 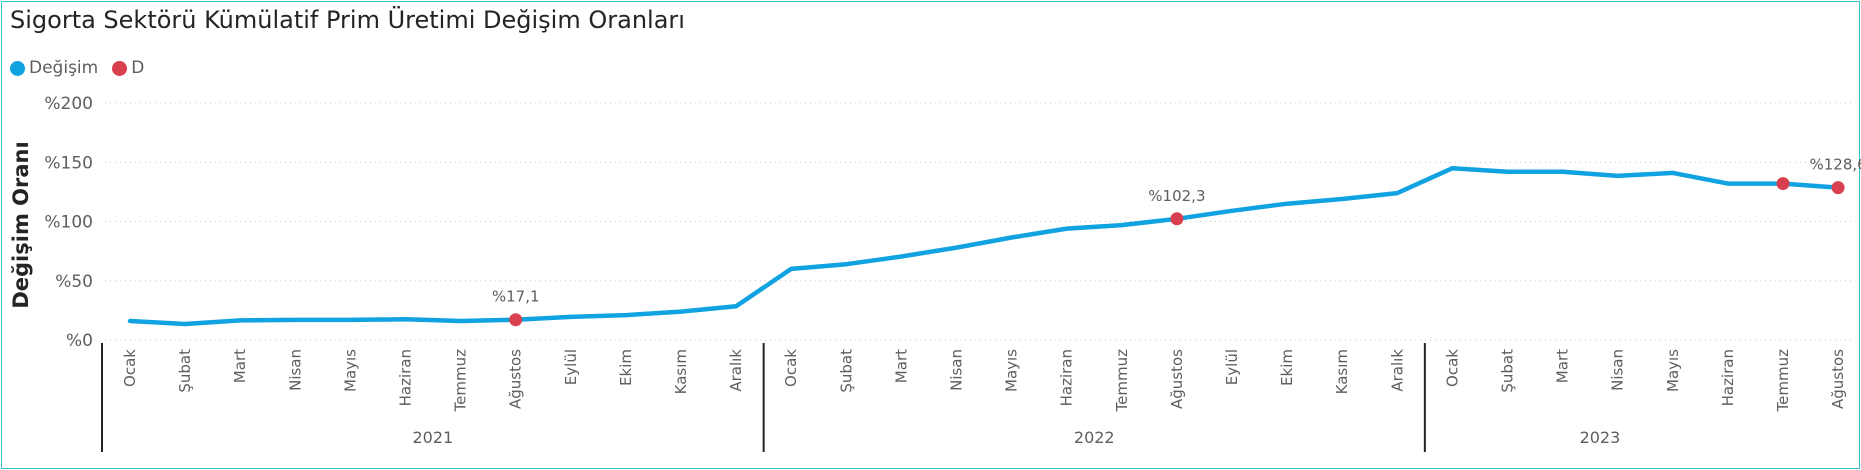 What do you see at coordinates (138, 68) in the screenshot?
I see `legend-label-d: D` at bounding box center [138, 68].